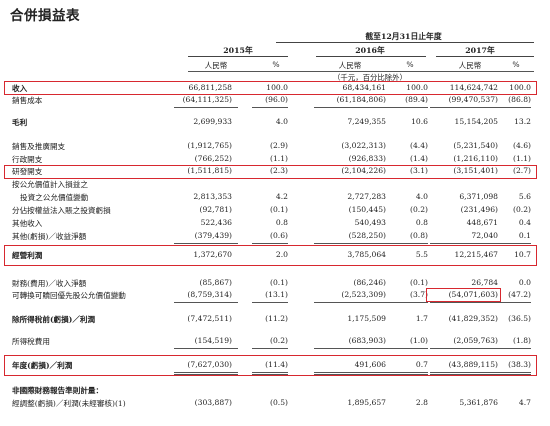 This screenshot has height=426, width=550. Describe the element at coordinates (209, 318) in the screenshot. I see `cell-a: (7,472,511)` at that location.